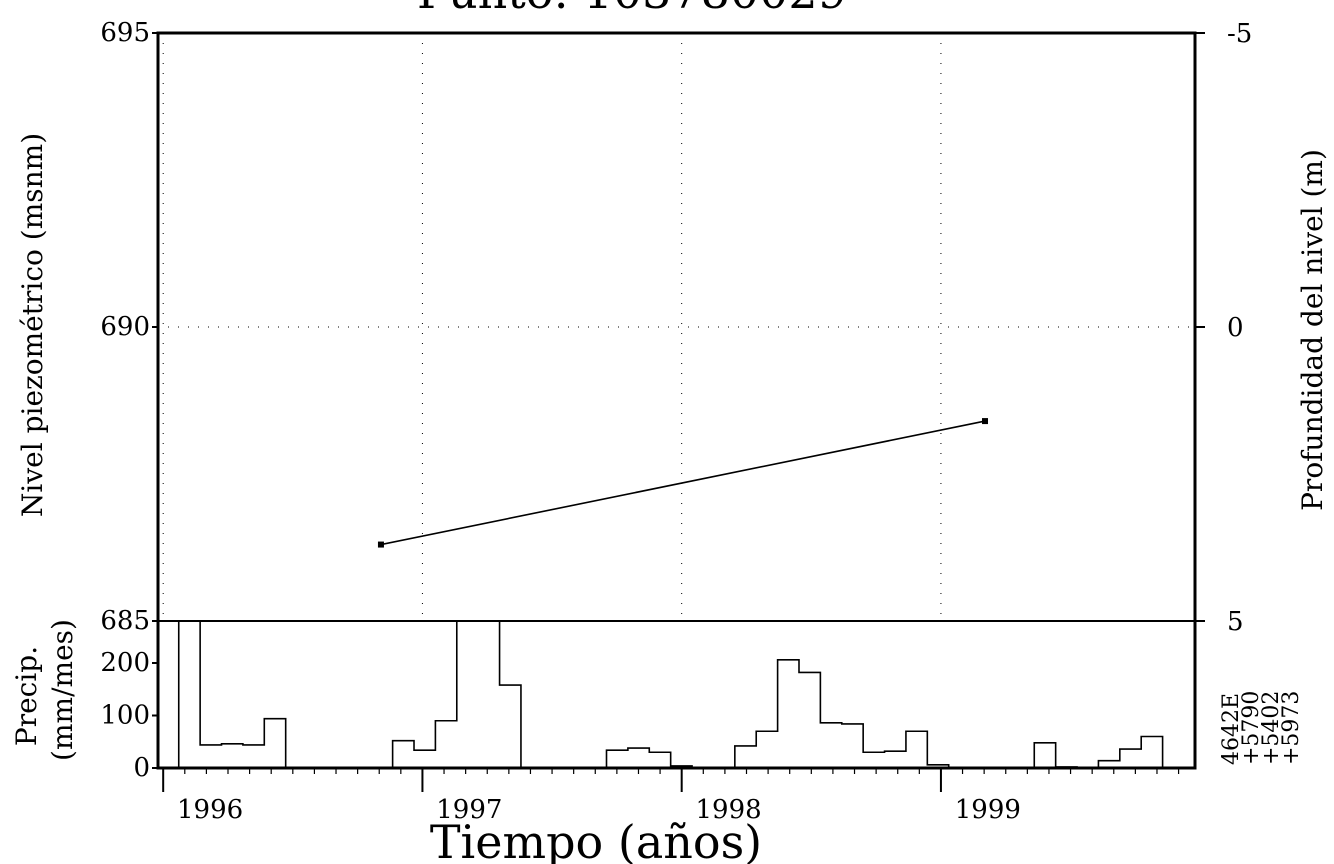 This screenshot has height=864, width=1334. Describe the element at coordinates (1271, 728) in the screenshot. I see `coord-label: +5402` at that location.